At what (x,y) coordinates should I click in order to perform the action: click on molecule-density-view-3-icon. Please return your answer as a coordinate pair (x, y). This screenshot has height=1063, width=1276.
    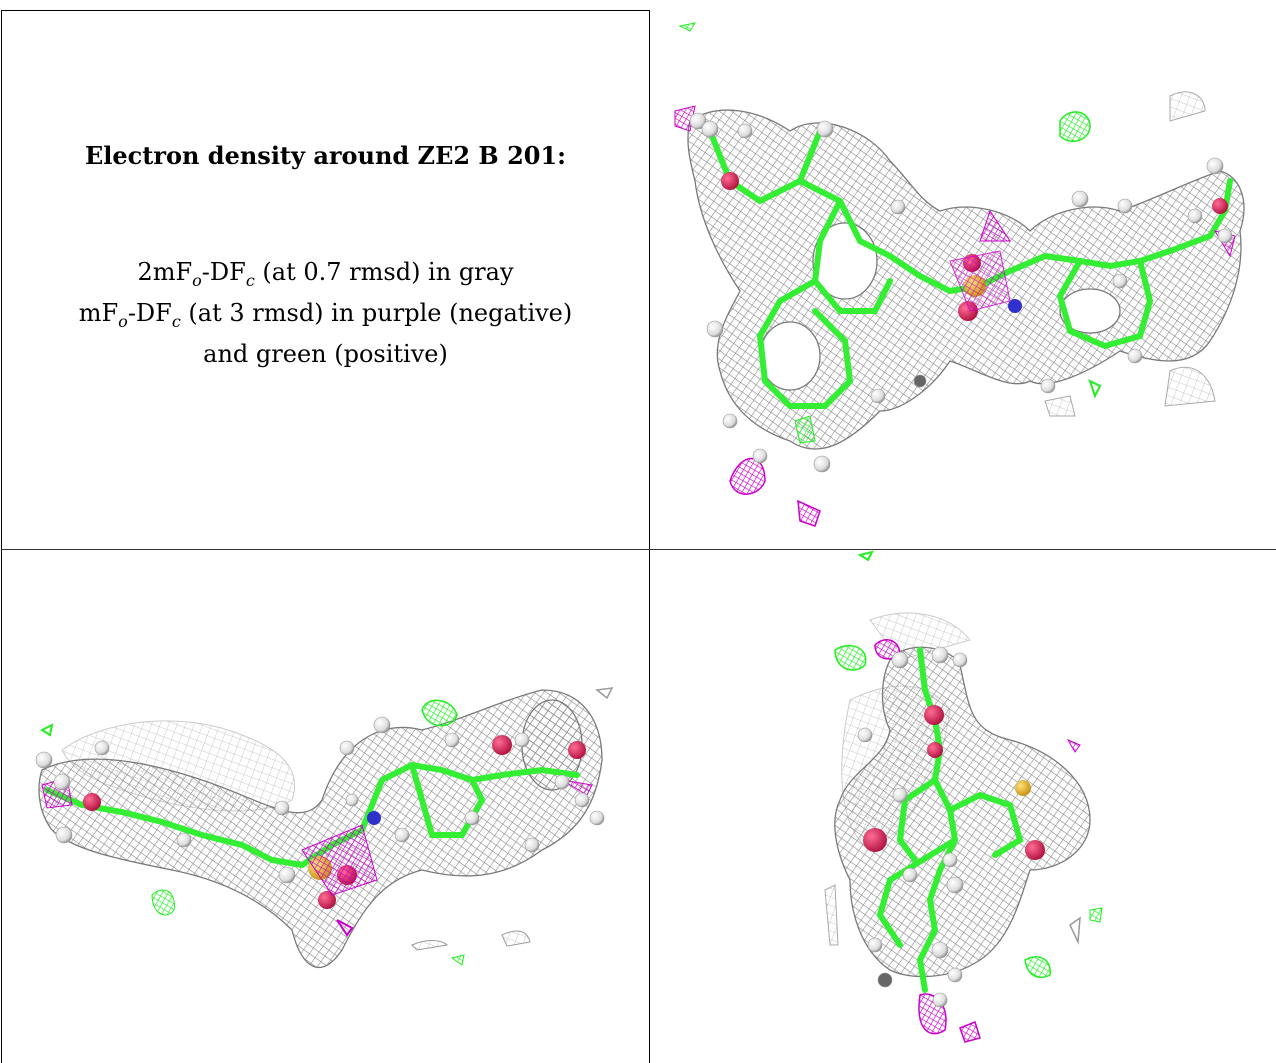
    Looking at the image, I should click on (963, 796).